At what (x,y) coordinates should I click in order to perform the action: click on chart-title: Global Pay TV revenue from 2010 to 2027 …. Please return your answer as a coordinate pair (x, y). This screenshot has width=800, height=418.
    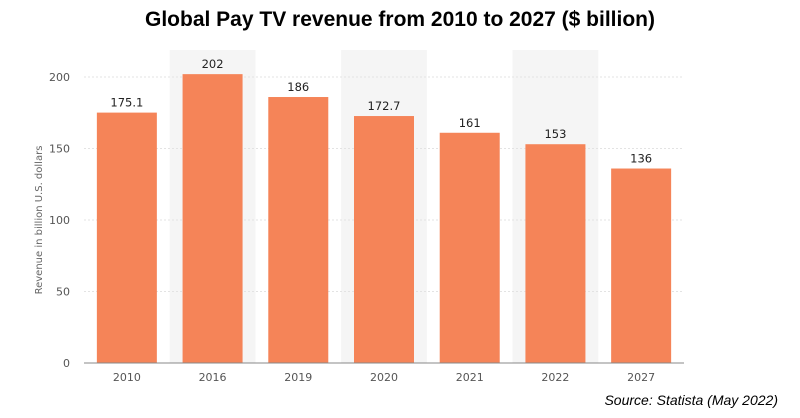
    Looking at the image, I should click on (400, 19).